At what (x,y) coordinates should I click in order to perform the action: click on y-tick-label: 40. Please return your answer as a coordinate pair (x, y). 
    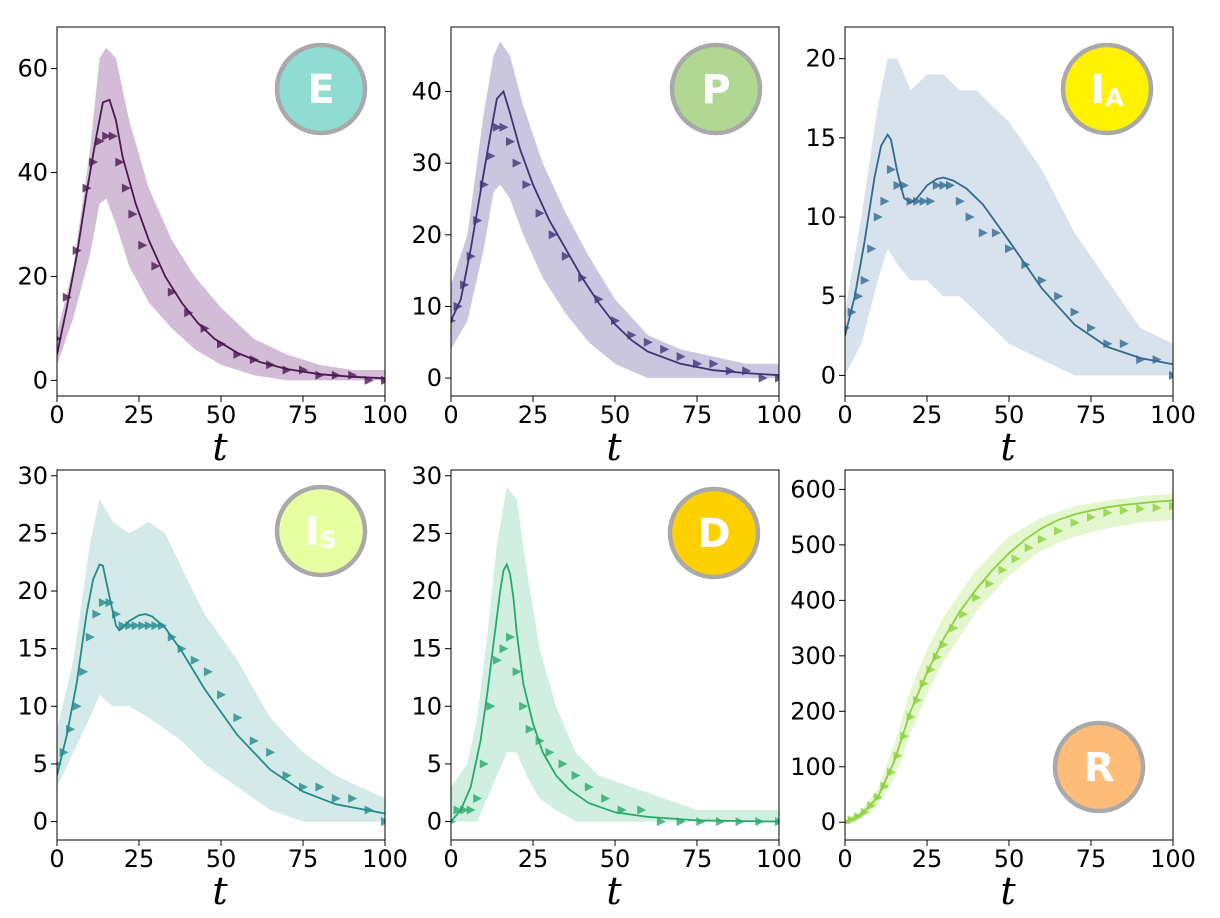
    Looking at the image, I should click on (32, 173).